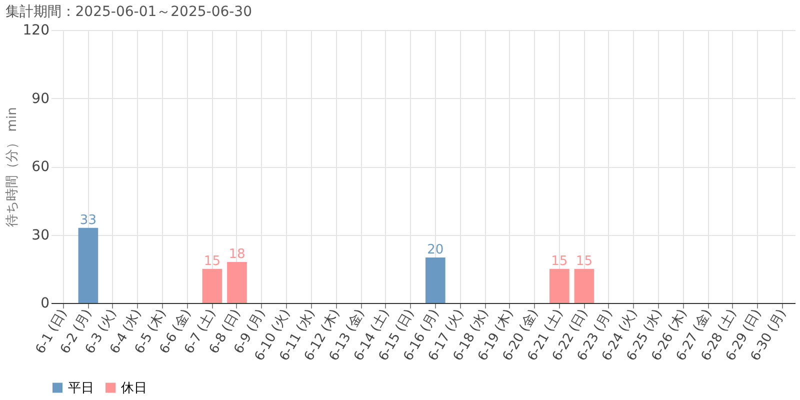 This screenshot has height=400, width=800. I want to click on y-tick-label: 90, so click(41, 98).